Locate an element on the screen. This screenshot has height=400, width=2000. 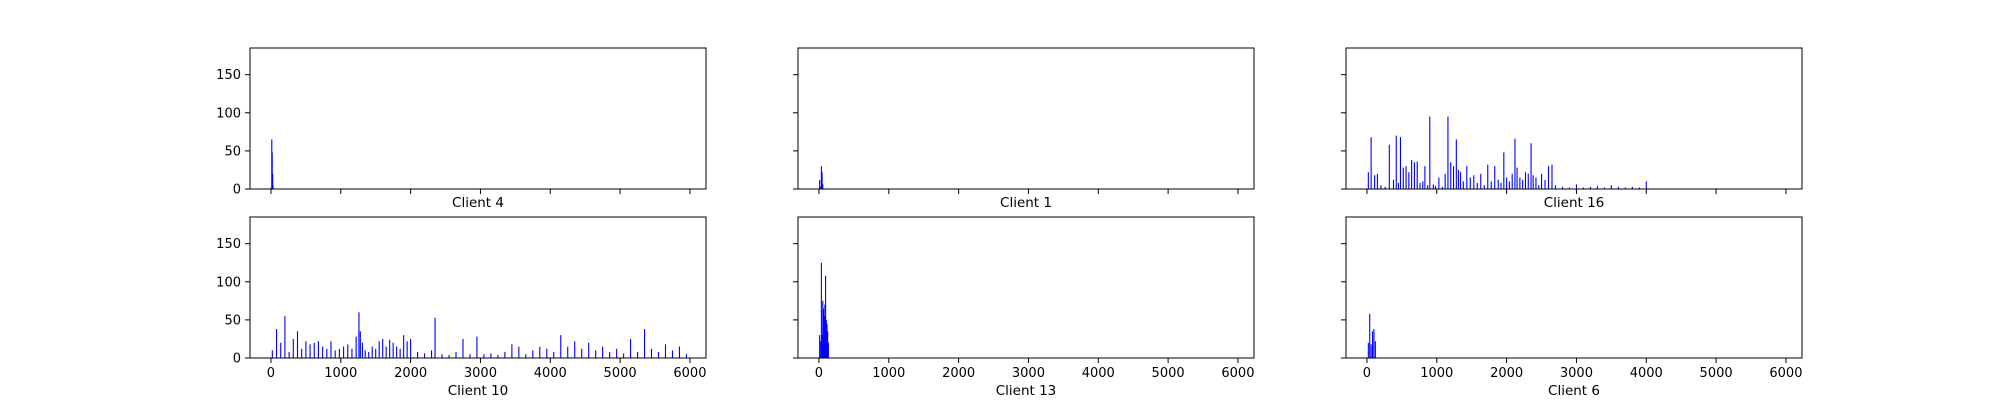
chart-title: Client 6 is located at coordinates (1574, 391).